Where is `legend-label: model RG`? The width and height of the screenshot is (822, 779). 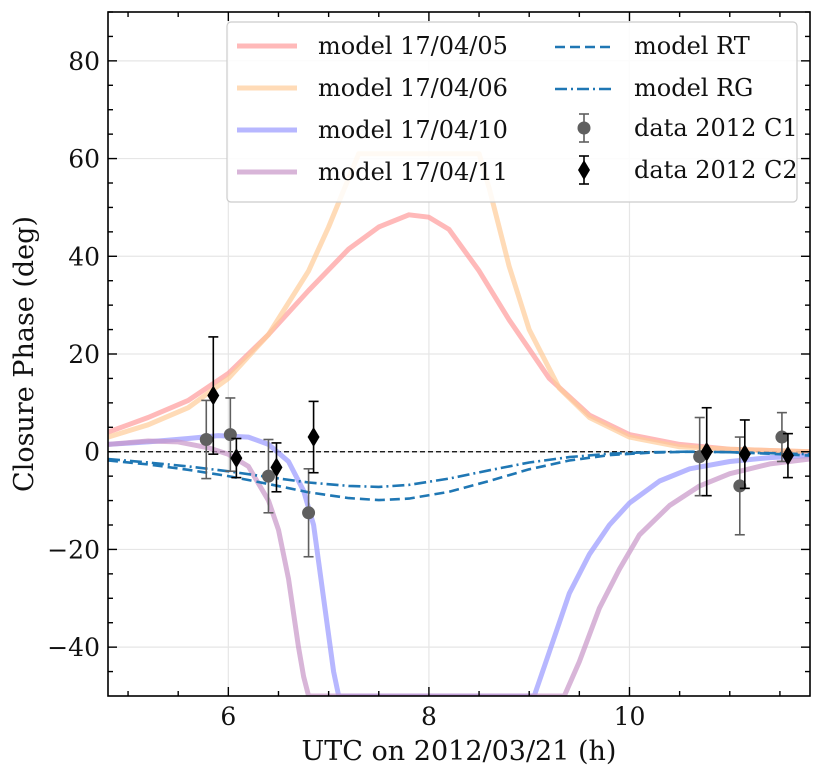
legend-label: model RG is located at coordinates (693, 88).